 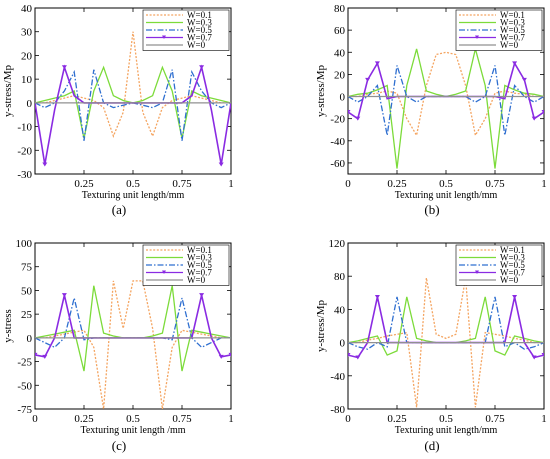 I want to click on y-tick-label: 100, so click(x=24, y=244).